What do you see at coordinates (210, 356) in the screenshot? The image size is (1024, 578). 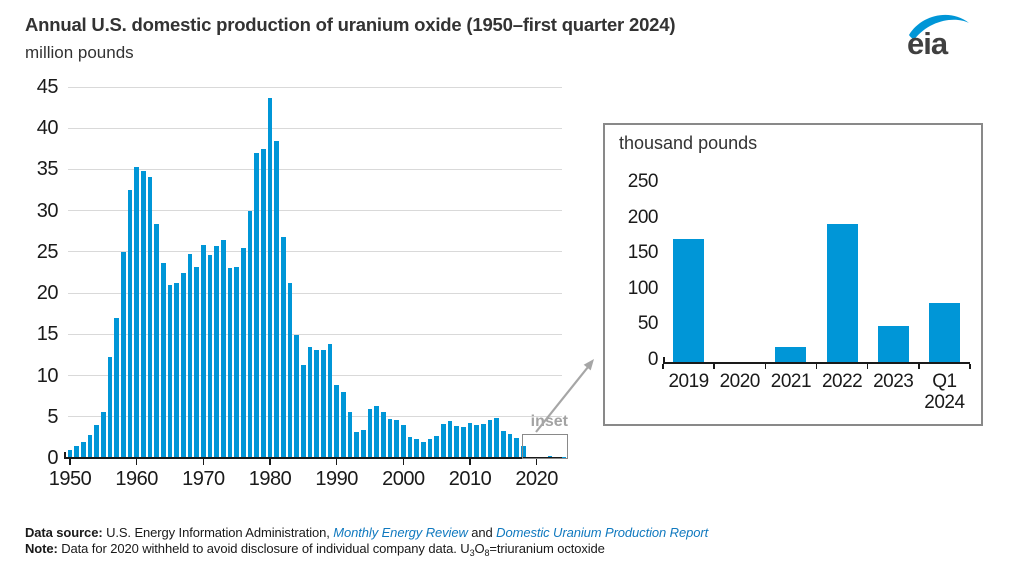 I see `bar-1971` at bounding box center [210, 356].